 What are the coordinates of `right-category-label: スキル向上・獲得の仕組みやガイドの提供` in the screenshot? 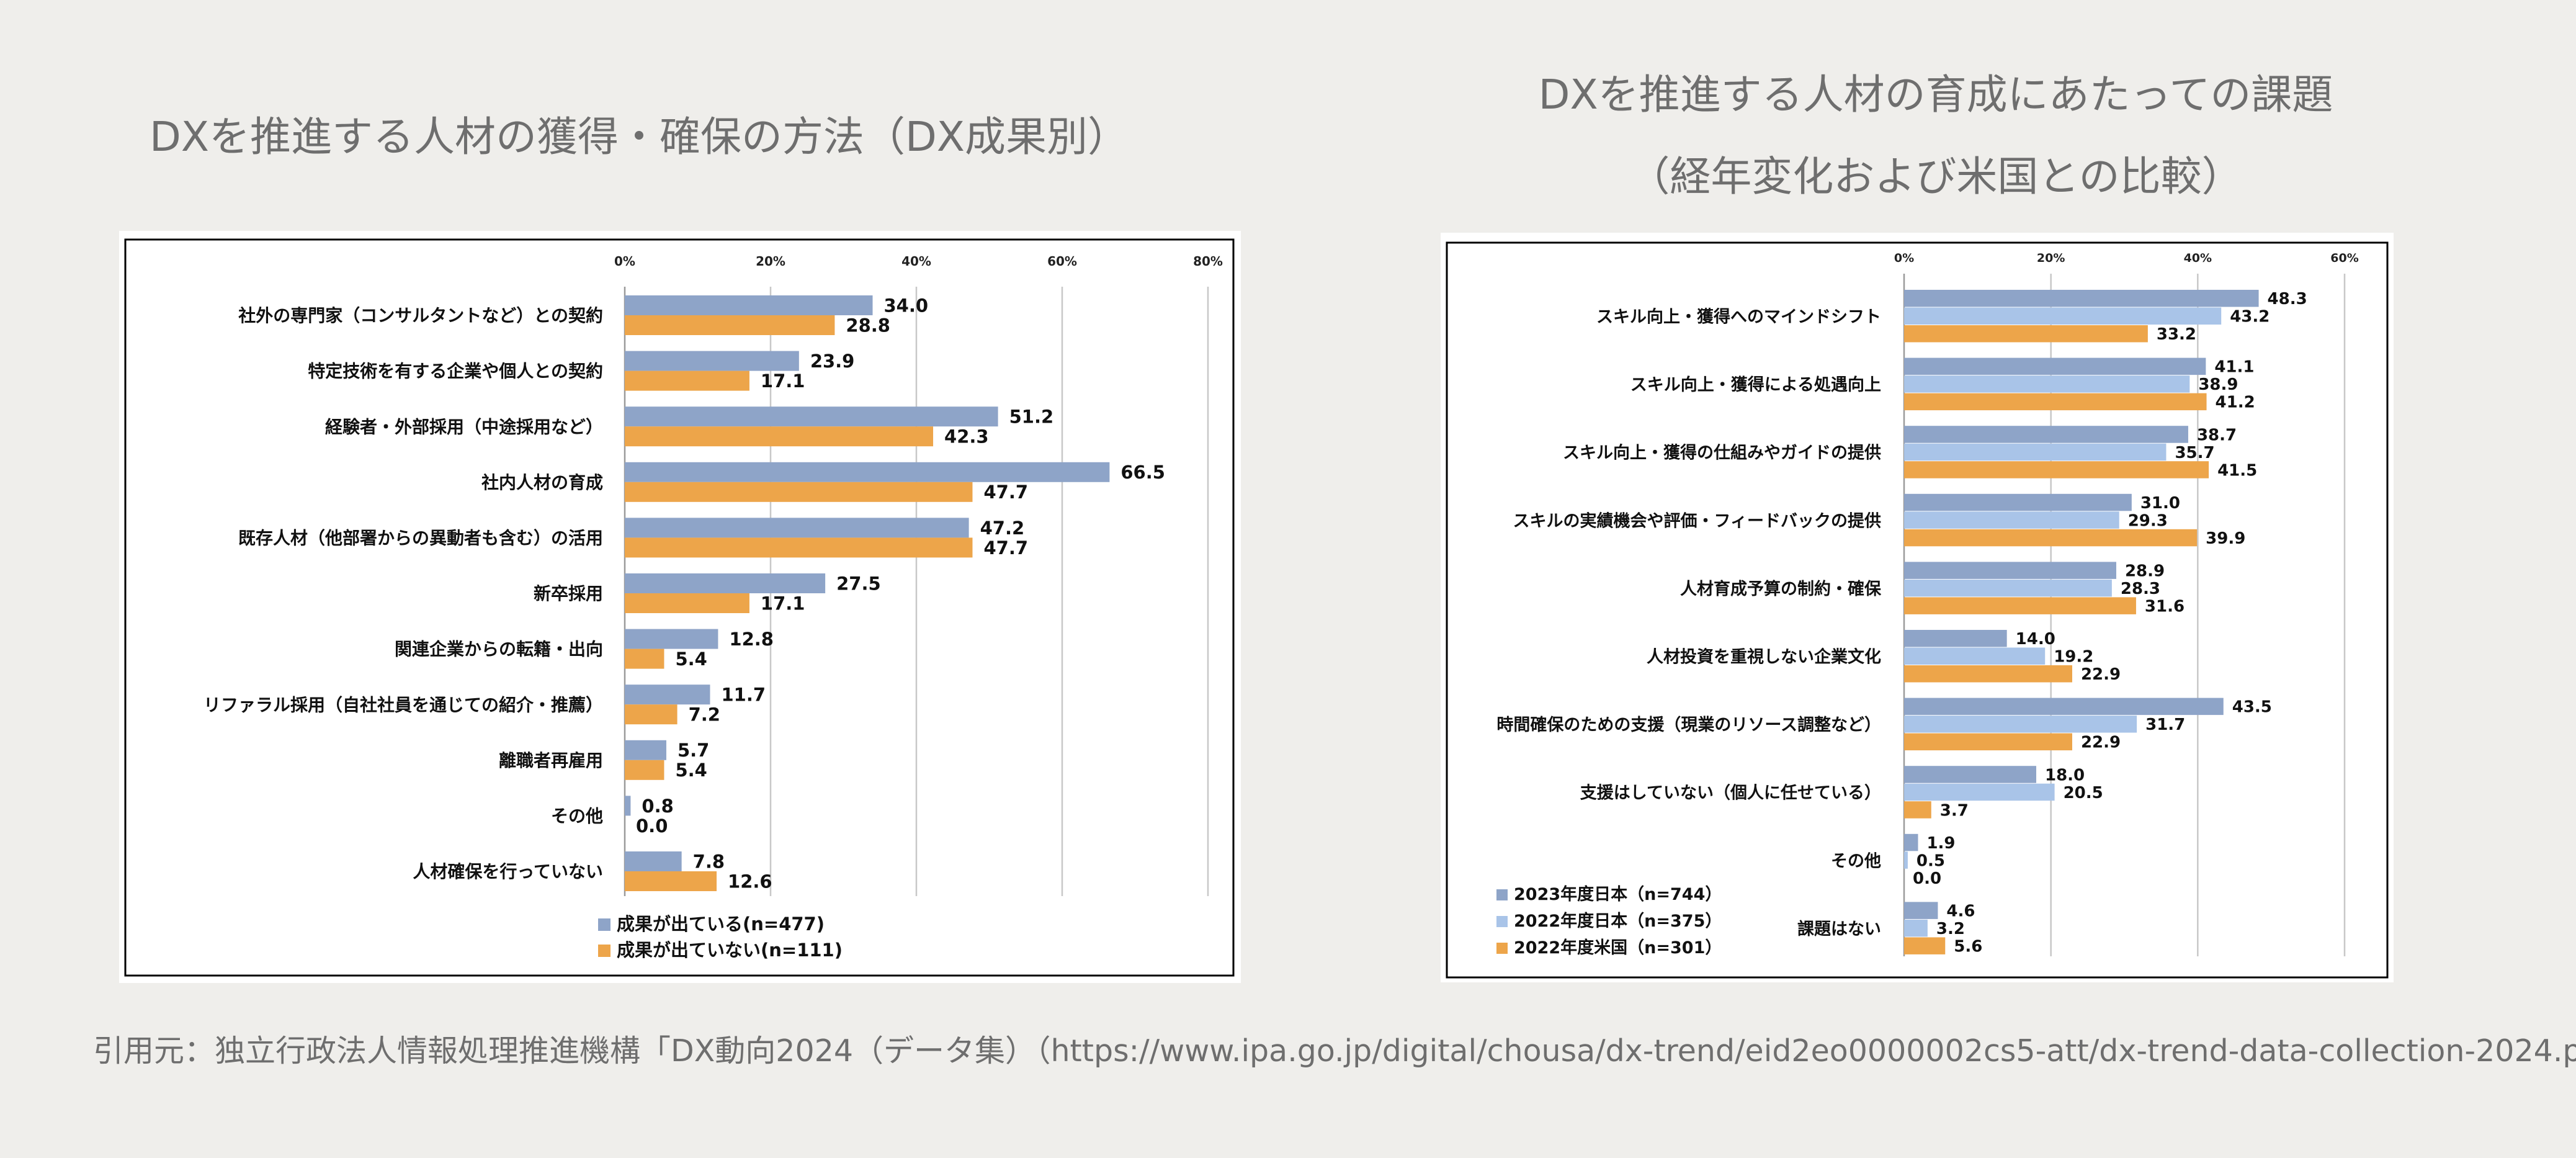 It's located at (1722, 453).